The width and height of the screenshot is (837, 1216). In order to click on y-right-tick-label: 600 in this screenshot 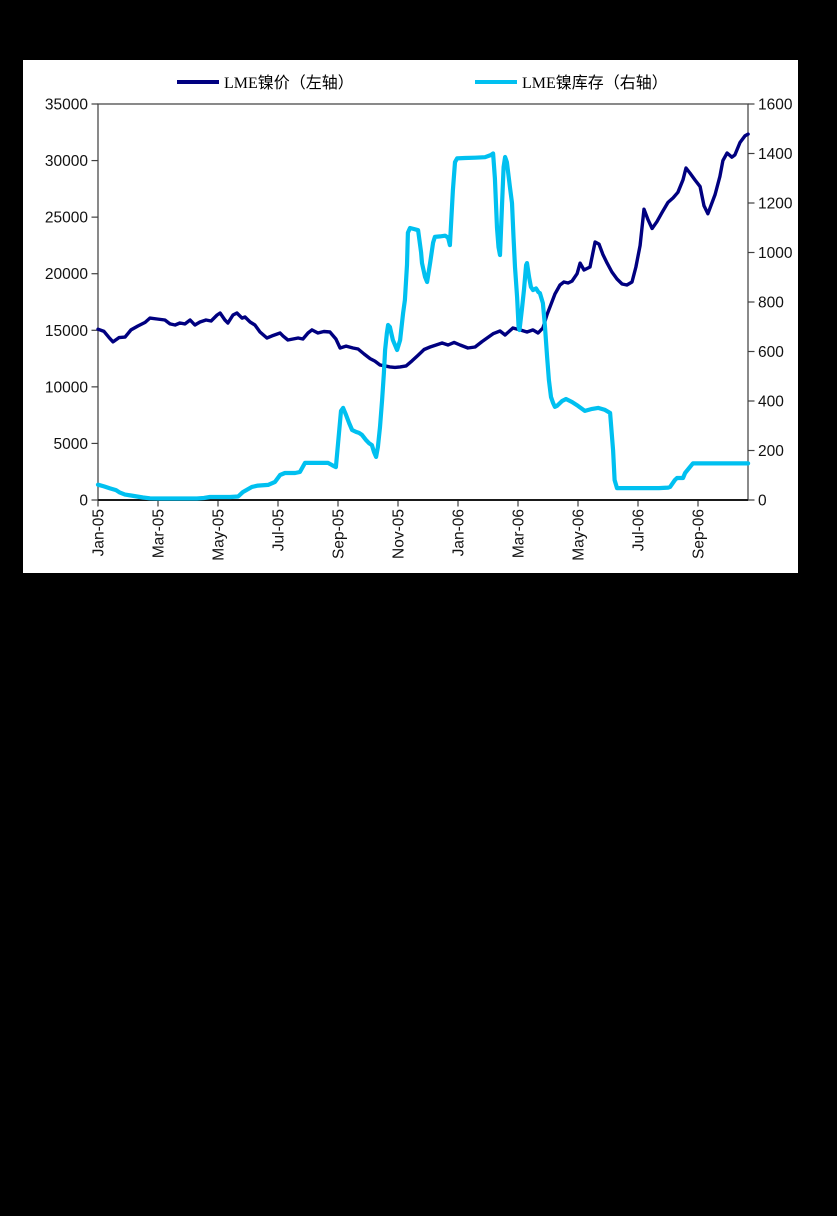, I will do `click(771, 352)`.